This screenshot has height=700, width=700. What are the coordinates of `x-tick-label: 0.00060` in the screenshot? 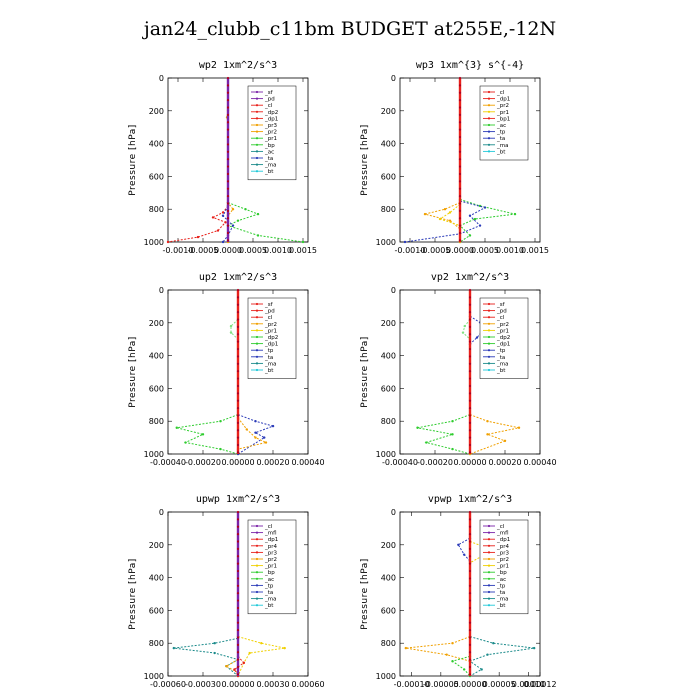 It's located at (307, 684).